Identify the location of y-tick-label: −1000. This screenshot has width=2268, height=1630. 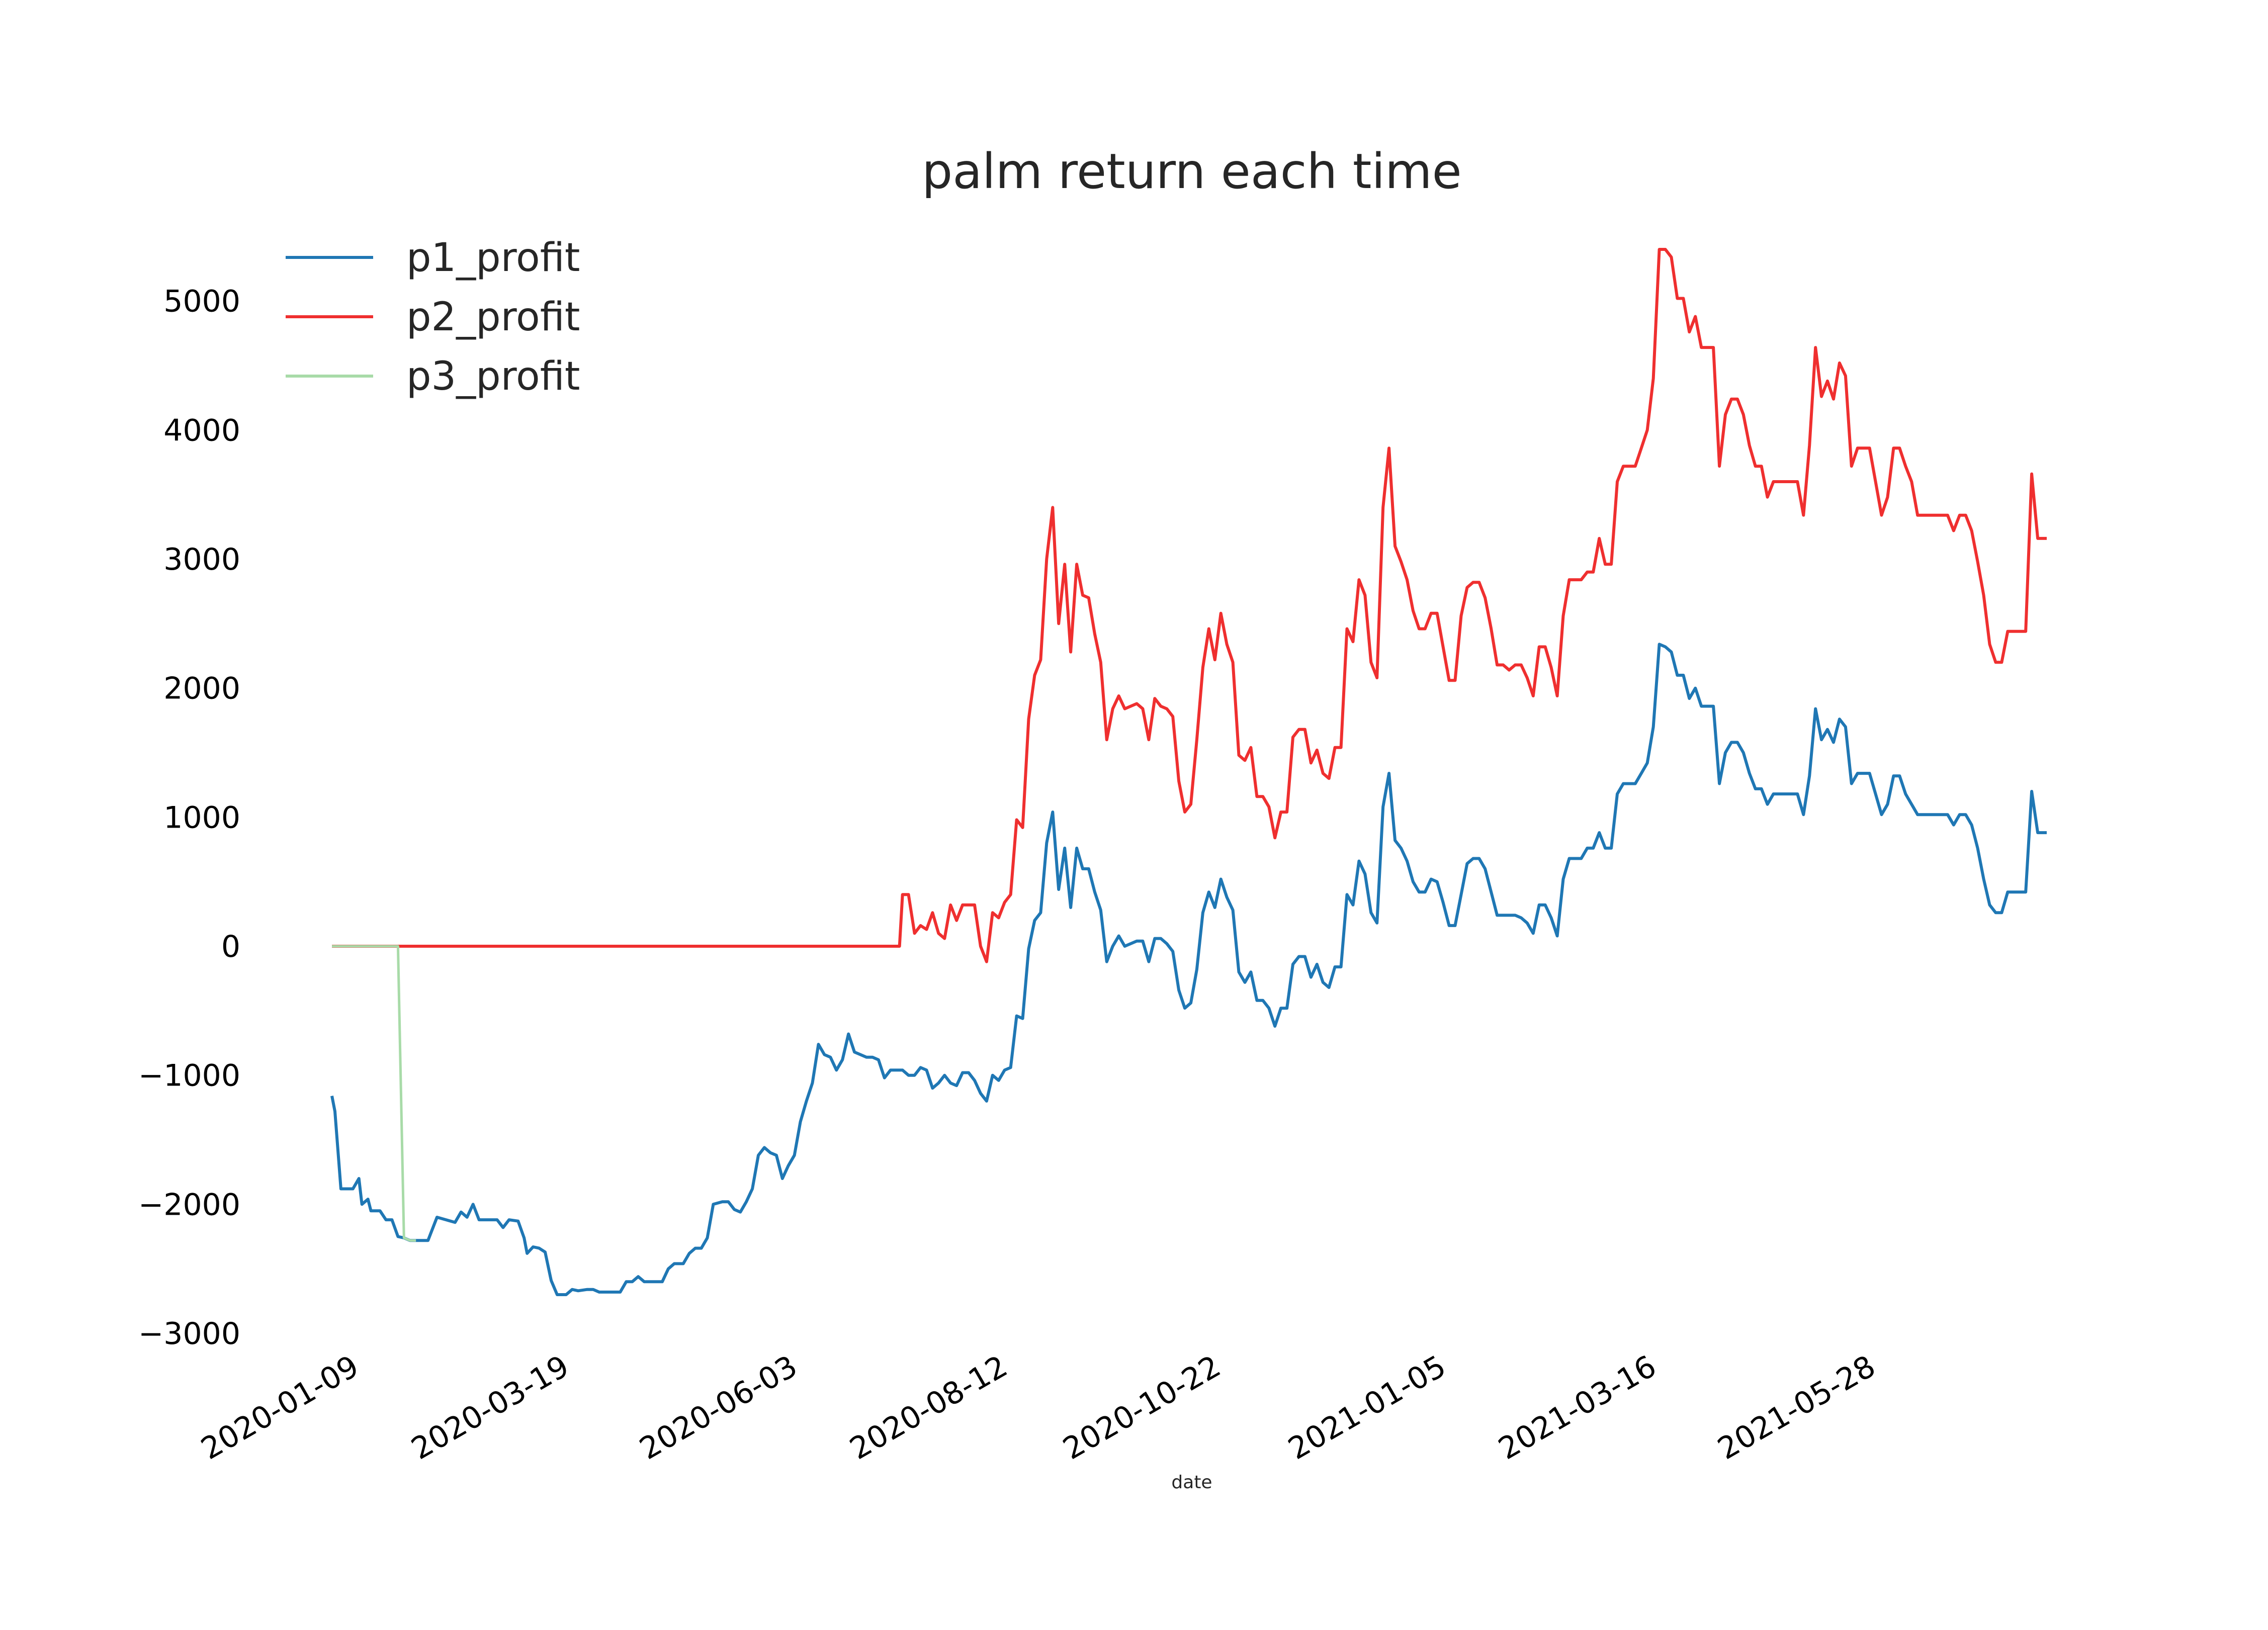
(189, 1076).